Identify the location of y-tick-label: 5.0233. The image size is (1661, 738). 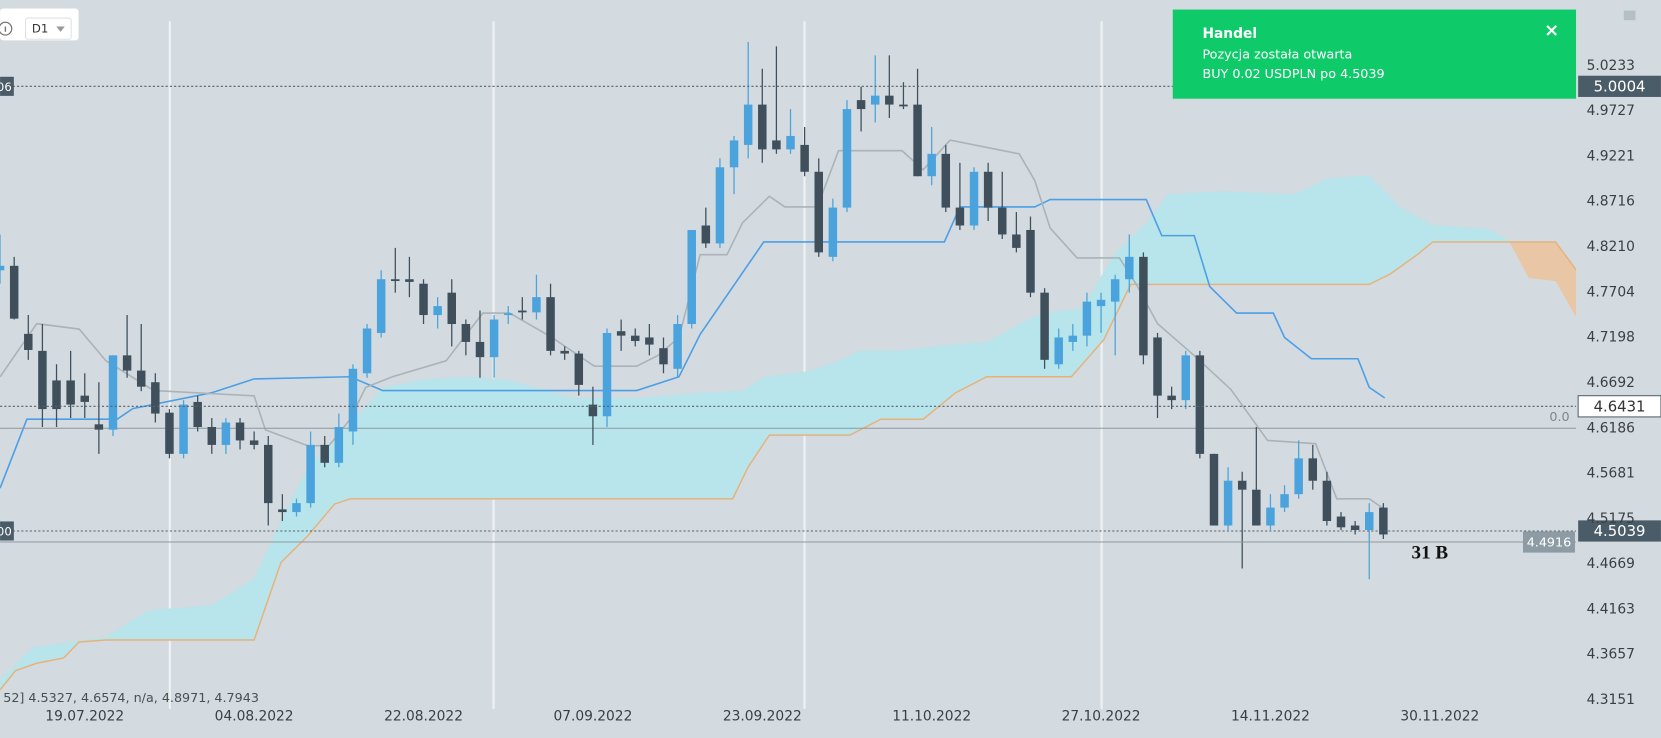
(1611, 66).